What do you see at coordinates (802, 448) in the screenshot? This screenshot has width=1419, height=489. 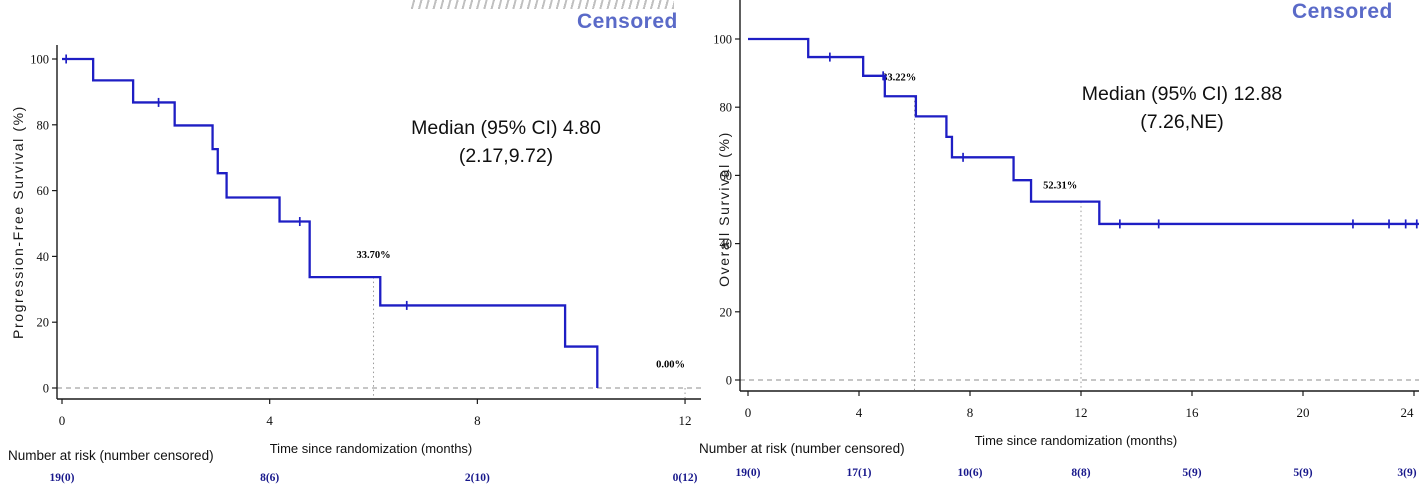 I see `os-risk-table-header: Number at risk (number censored)` at bounding box center [802, 448].